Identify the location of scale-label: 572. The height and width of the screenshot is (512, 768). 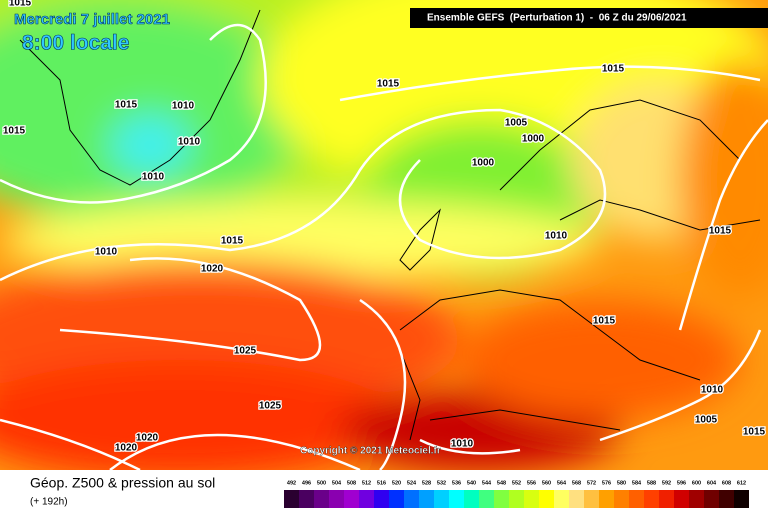
(591, 483).